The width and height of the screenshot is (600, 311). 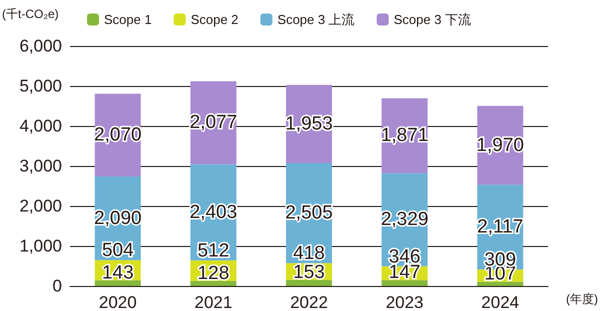 What do you see at coordinates (57, 286) in the screenshot?
I see `y-tick-label: 0` at bounding box center [57, 286].